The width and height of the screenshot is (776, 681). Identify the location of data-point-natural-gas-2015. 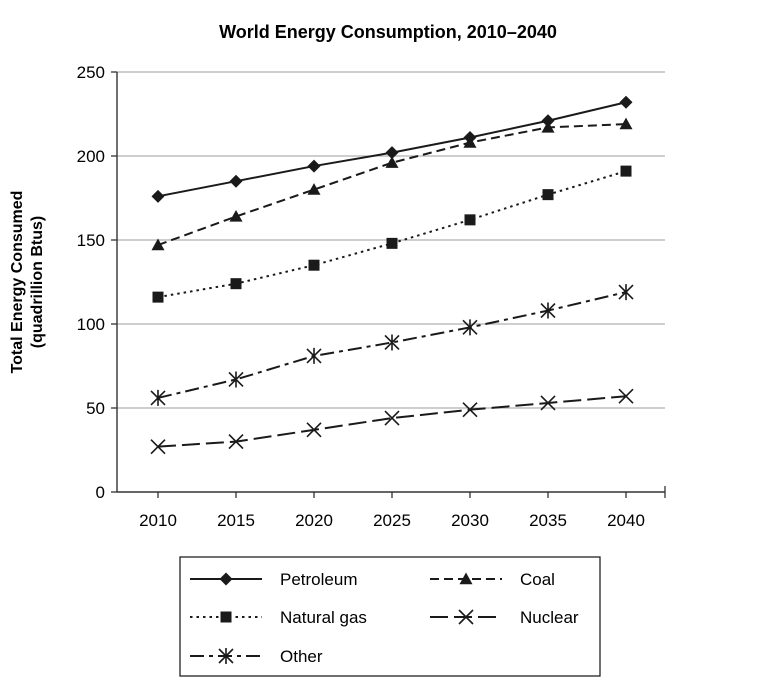
(236, 284).